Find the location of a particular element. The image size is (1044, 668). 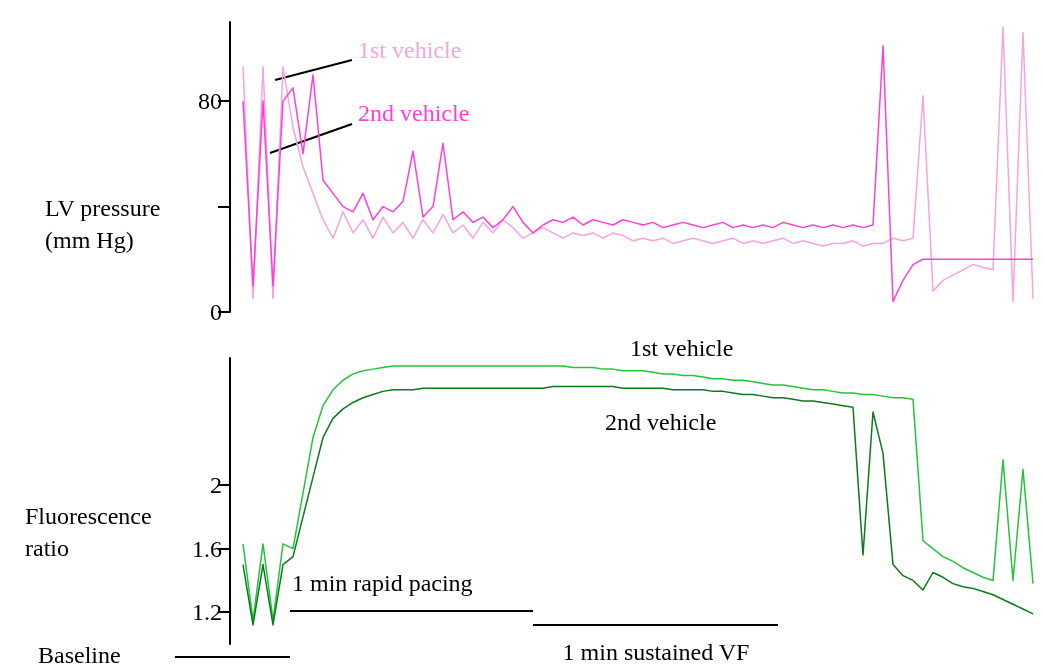

annotation: 1 min sustained VF is located at coordinates (656, 652).